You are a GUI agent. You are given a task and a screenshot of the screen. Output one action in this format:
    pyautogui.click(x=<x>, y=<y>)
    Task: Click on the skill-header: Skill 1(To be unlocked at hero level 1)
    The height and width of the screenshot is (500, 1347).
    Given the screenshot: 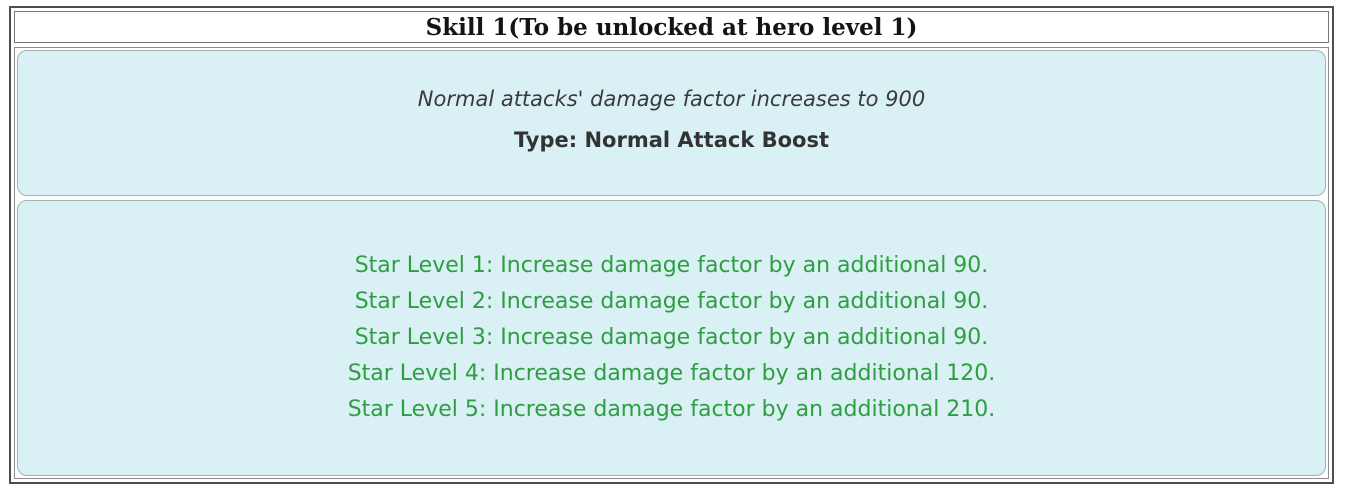 What is the action you would take?
    pyautogui.click(x=671, y=27)
    